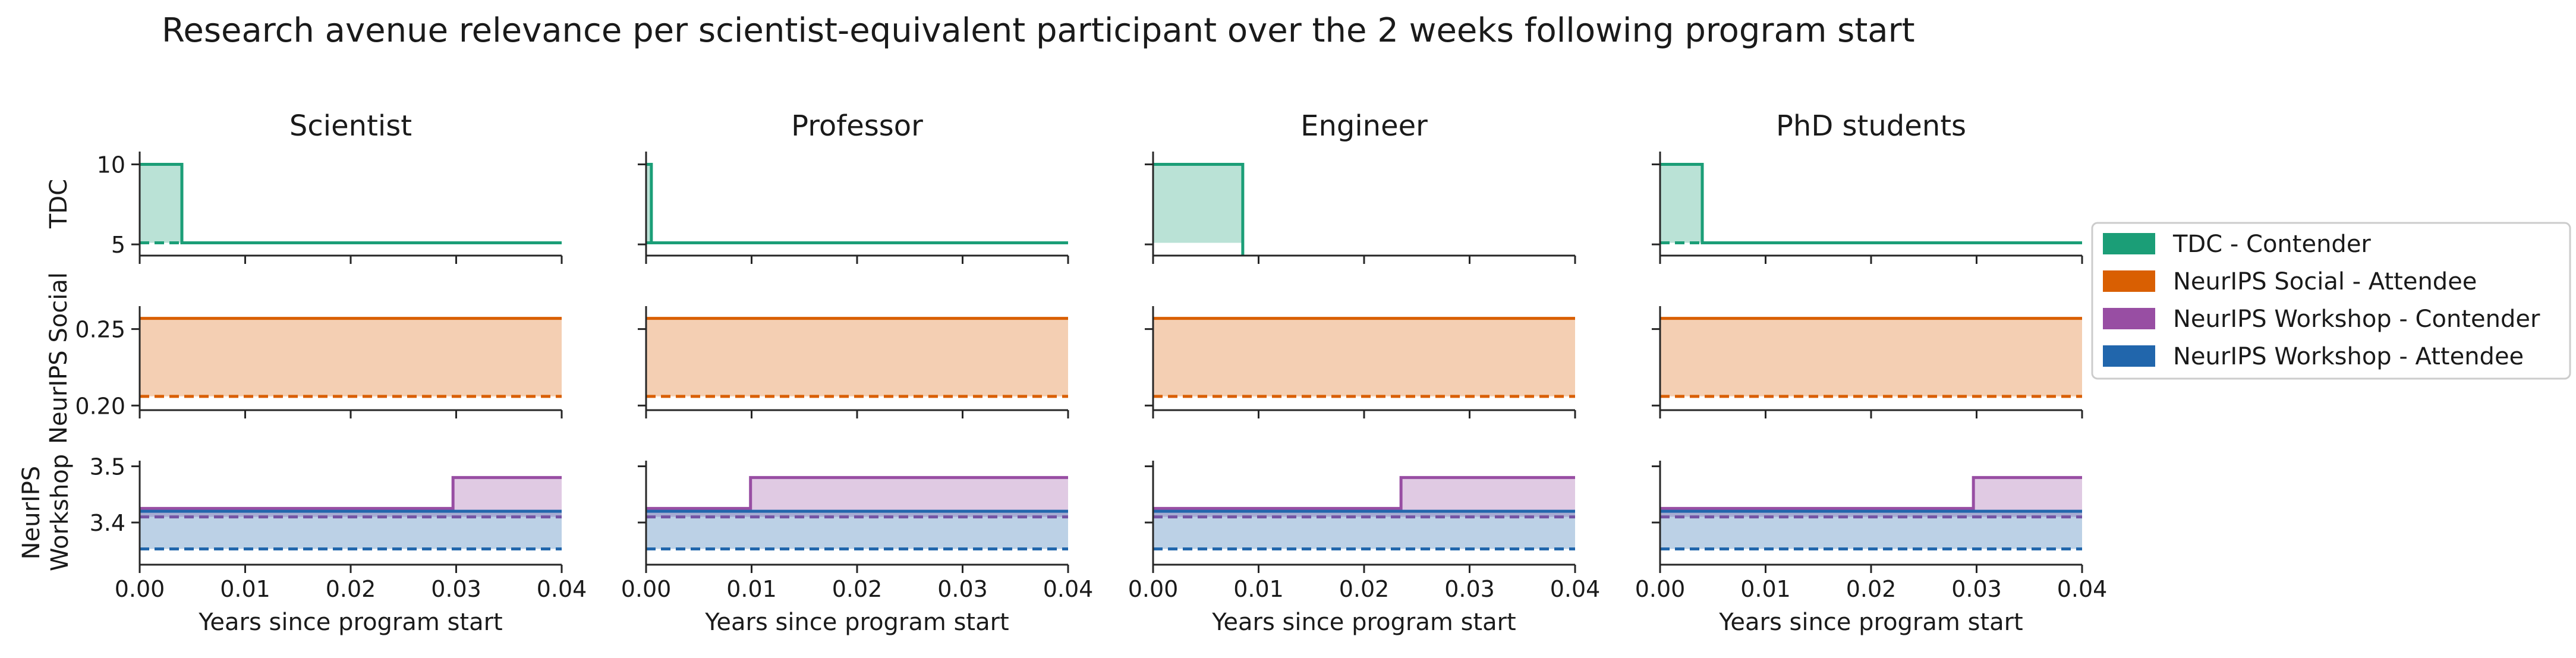 The image size is (2576, 658). I want to click on row-label: TDC, so click(59, 204).